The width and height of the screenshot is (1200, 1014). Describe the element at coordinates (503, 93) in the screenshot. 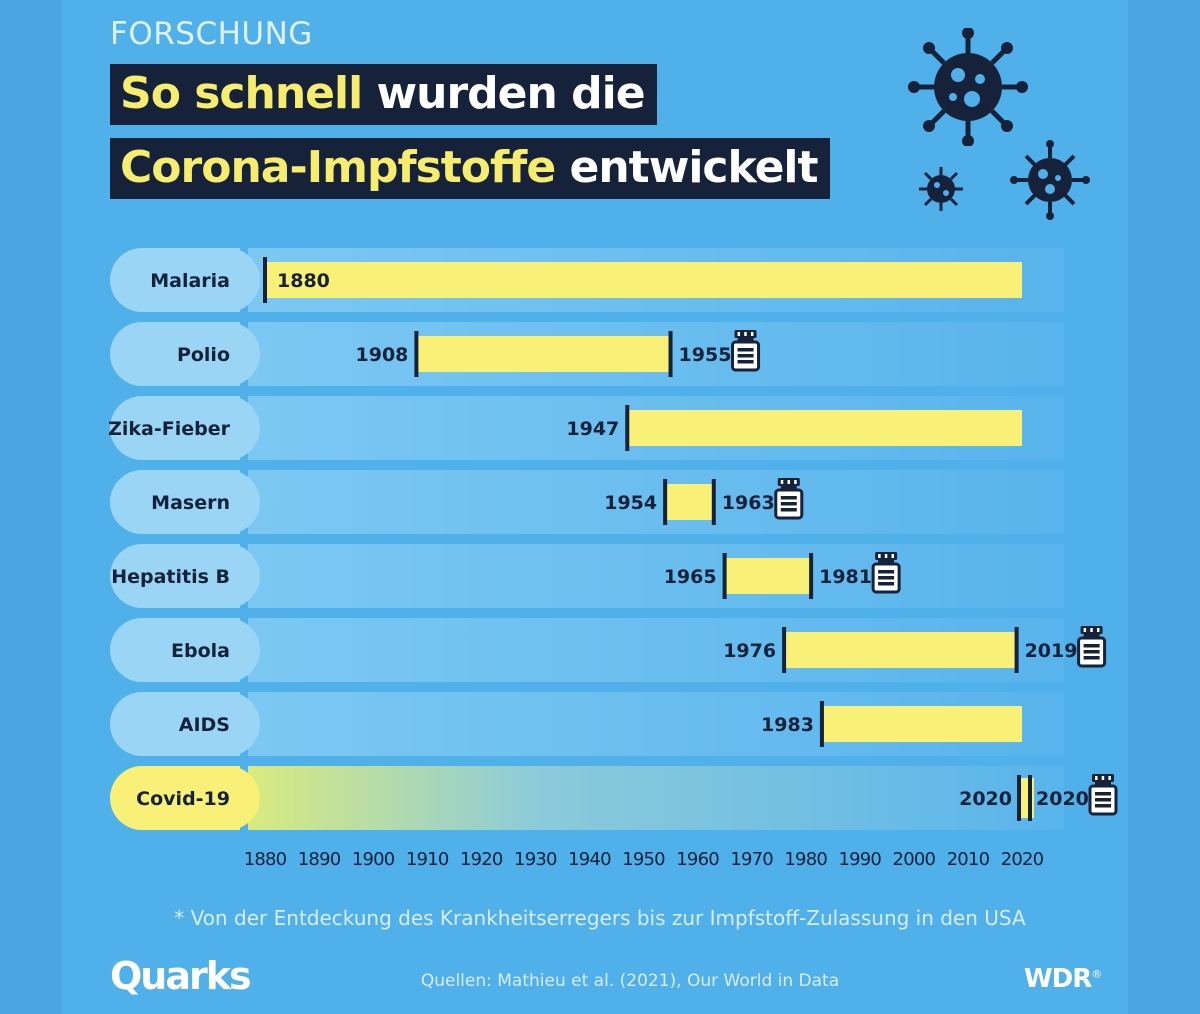

I see `title-rest-1: wurden die` at that location.